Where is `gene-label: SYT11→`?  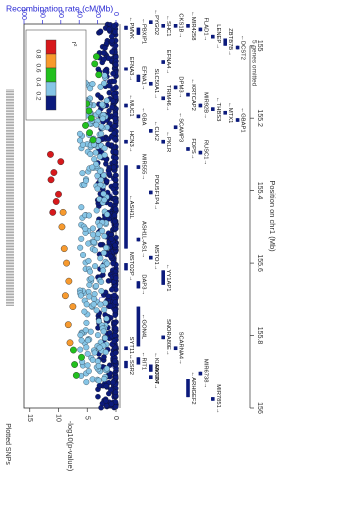 gene-label: SYT11→ is located at coordinates (131, 348).